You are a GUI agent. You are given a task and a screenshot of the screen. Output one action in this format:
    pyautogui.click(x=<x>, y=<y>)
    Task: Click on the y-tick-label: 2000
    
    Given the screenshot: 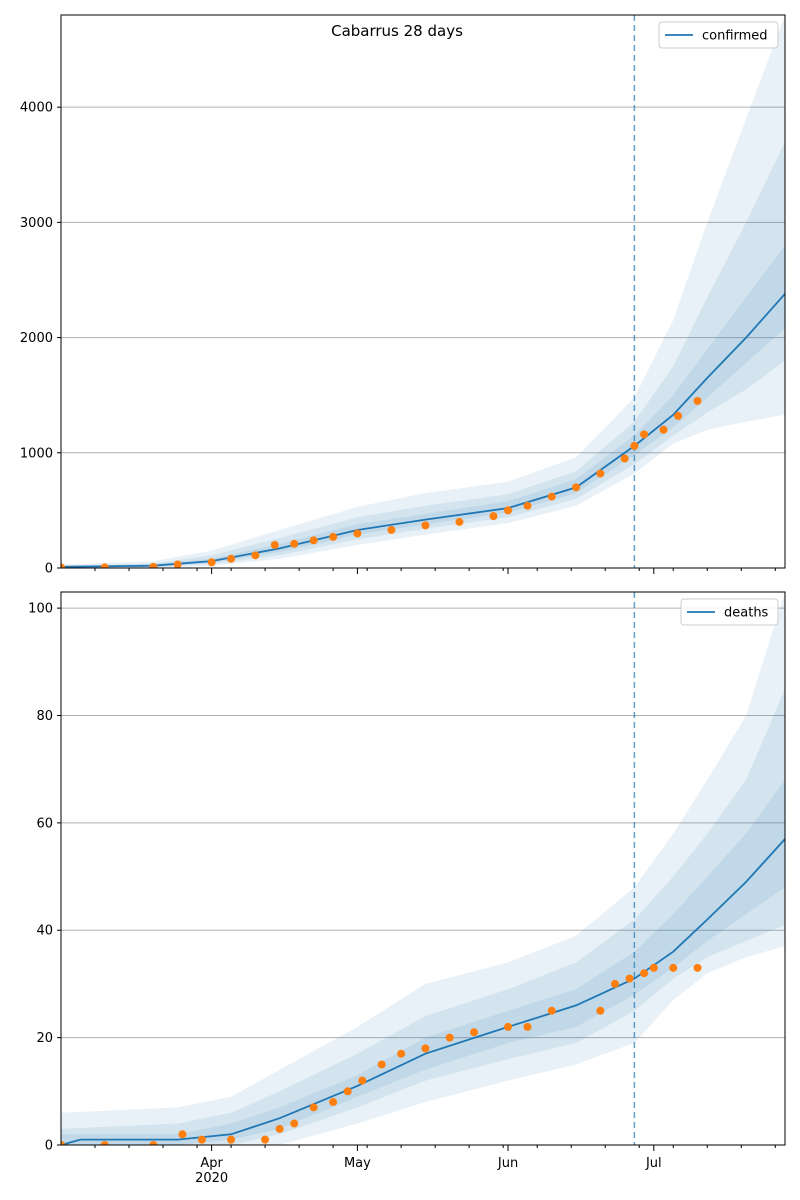 What is the action you would take?
    pyautogui.click(x=36, y=338)
    